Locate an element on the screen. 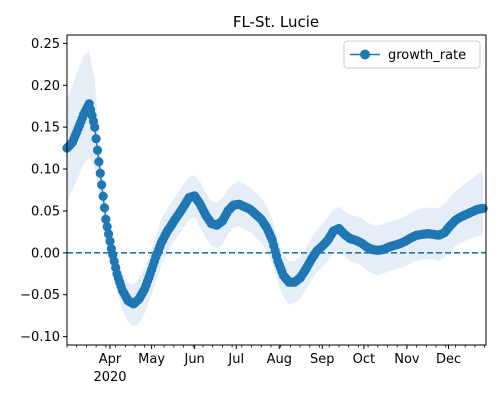 The image size is (500, 400). y-tick-label: 0.25 is located at coordinates (45, 44).